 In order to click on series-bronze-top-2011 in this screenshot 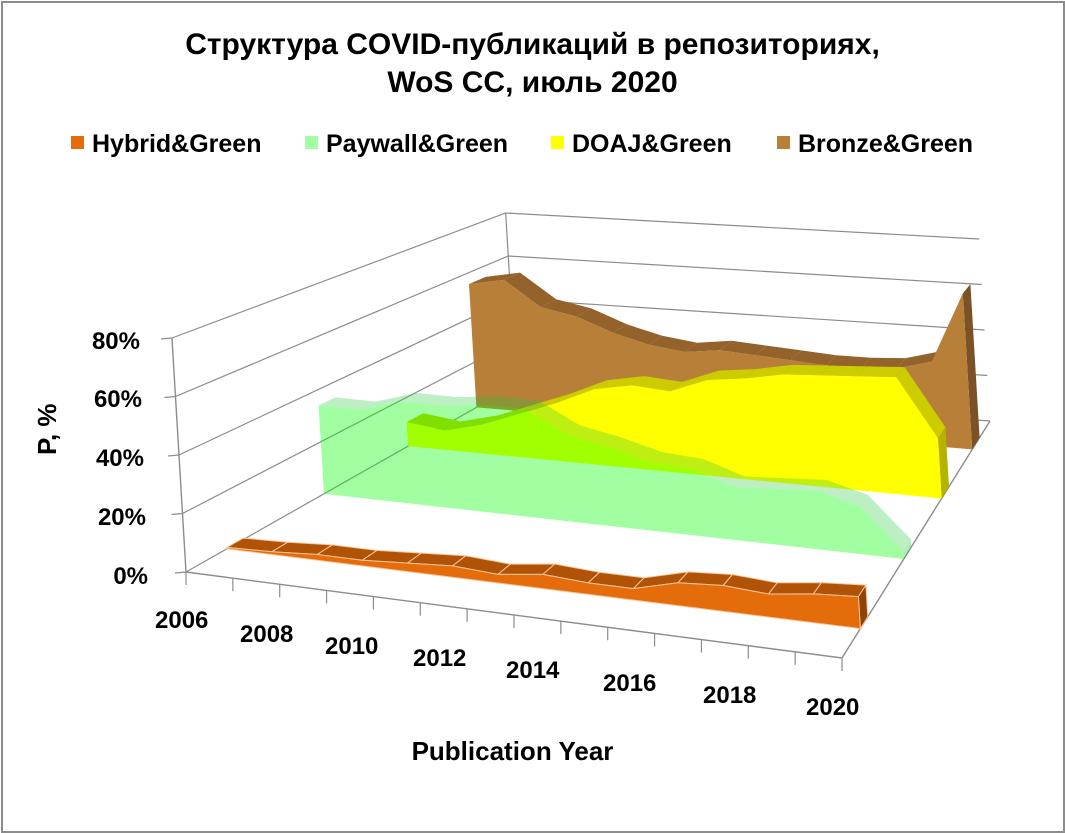, I will do `click(673, 343)`.